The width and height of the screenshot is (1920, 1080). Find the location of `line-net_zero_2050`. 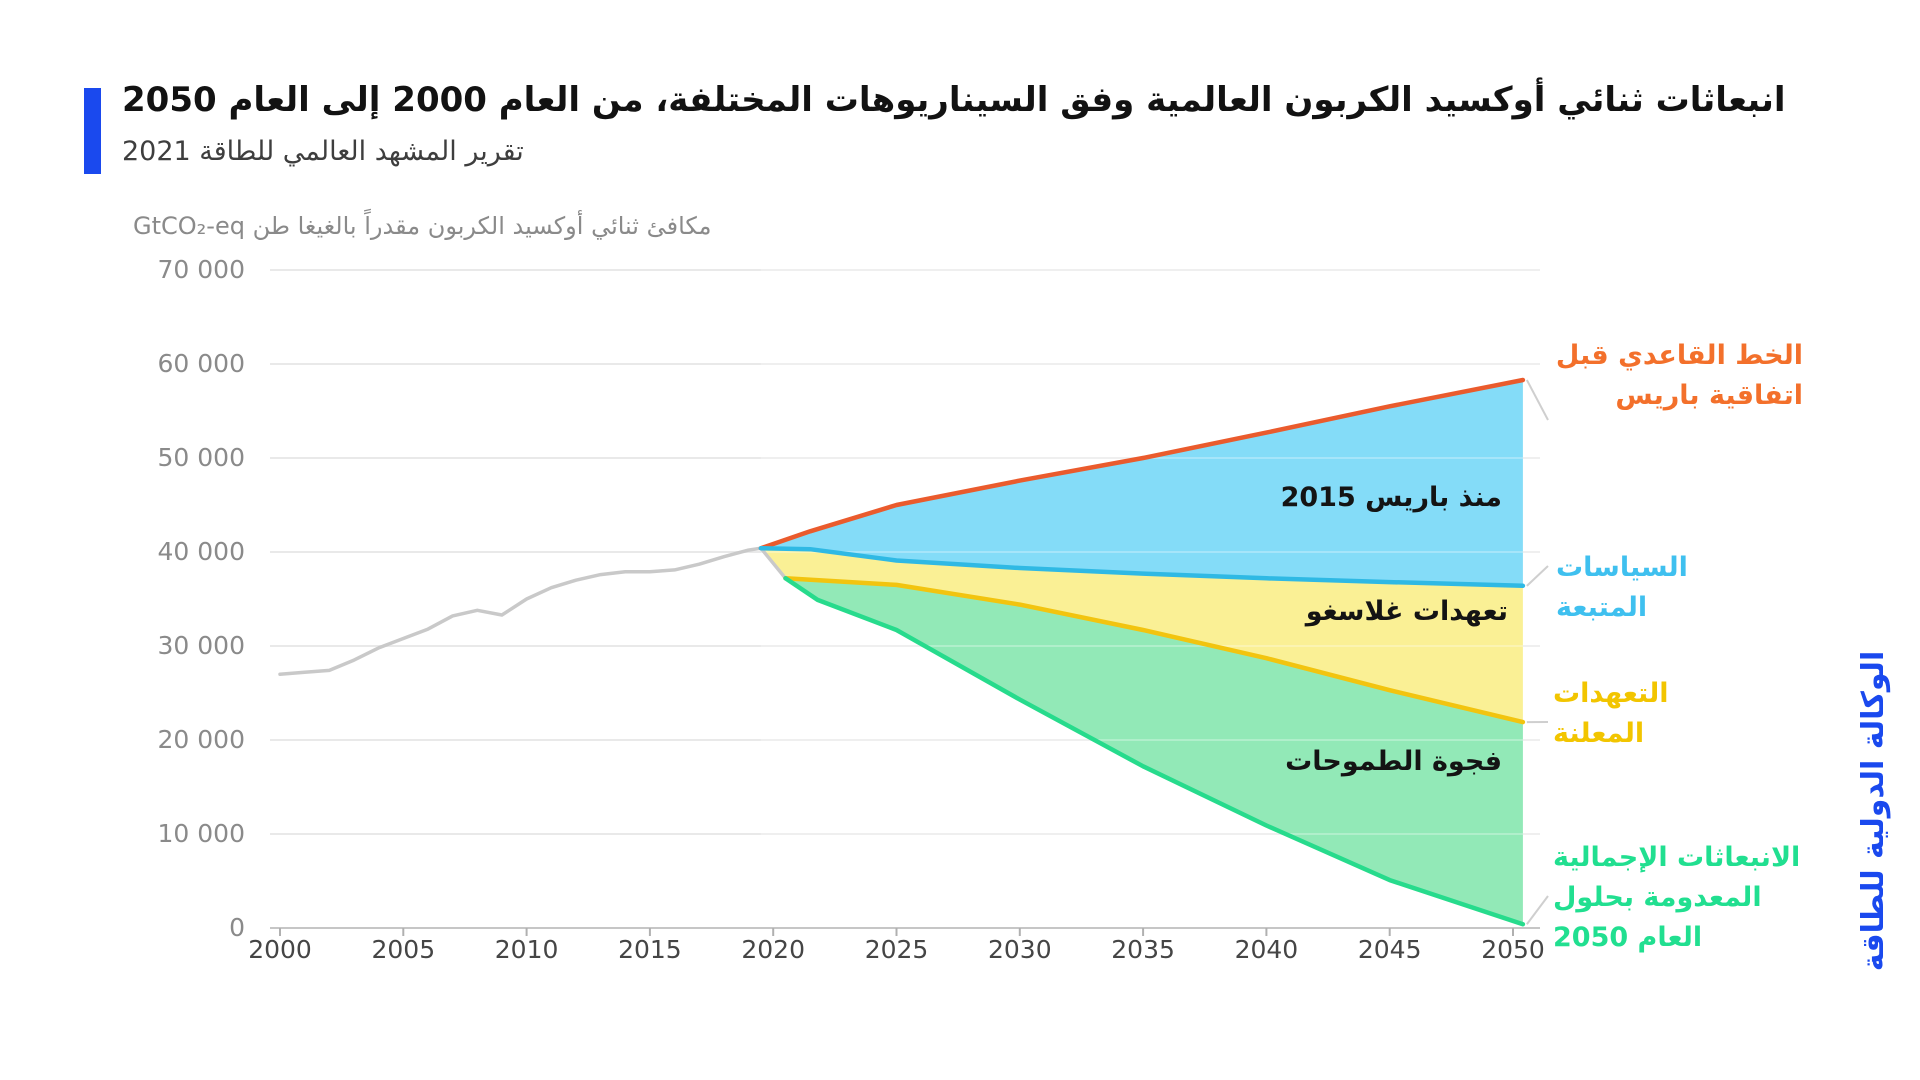

line-net_zero_2050 is located at coordinates (1154, 751).